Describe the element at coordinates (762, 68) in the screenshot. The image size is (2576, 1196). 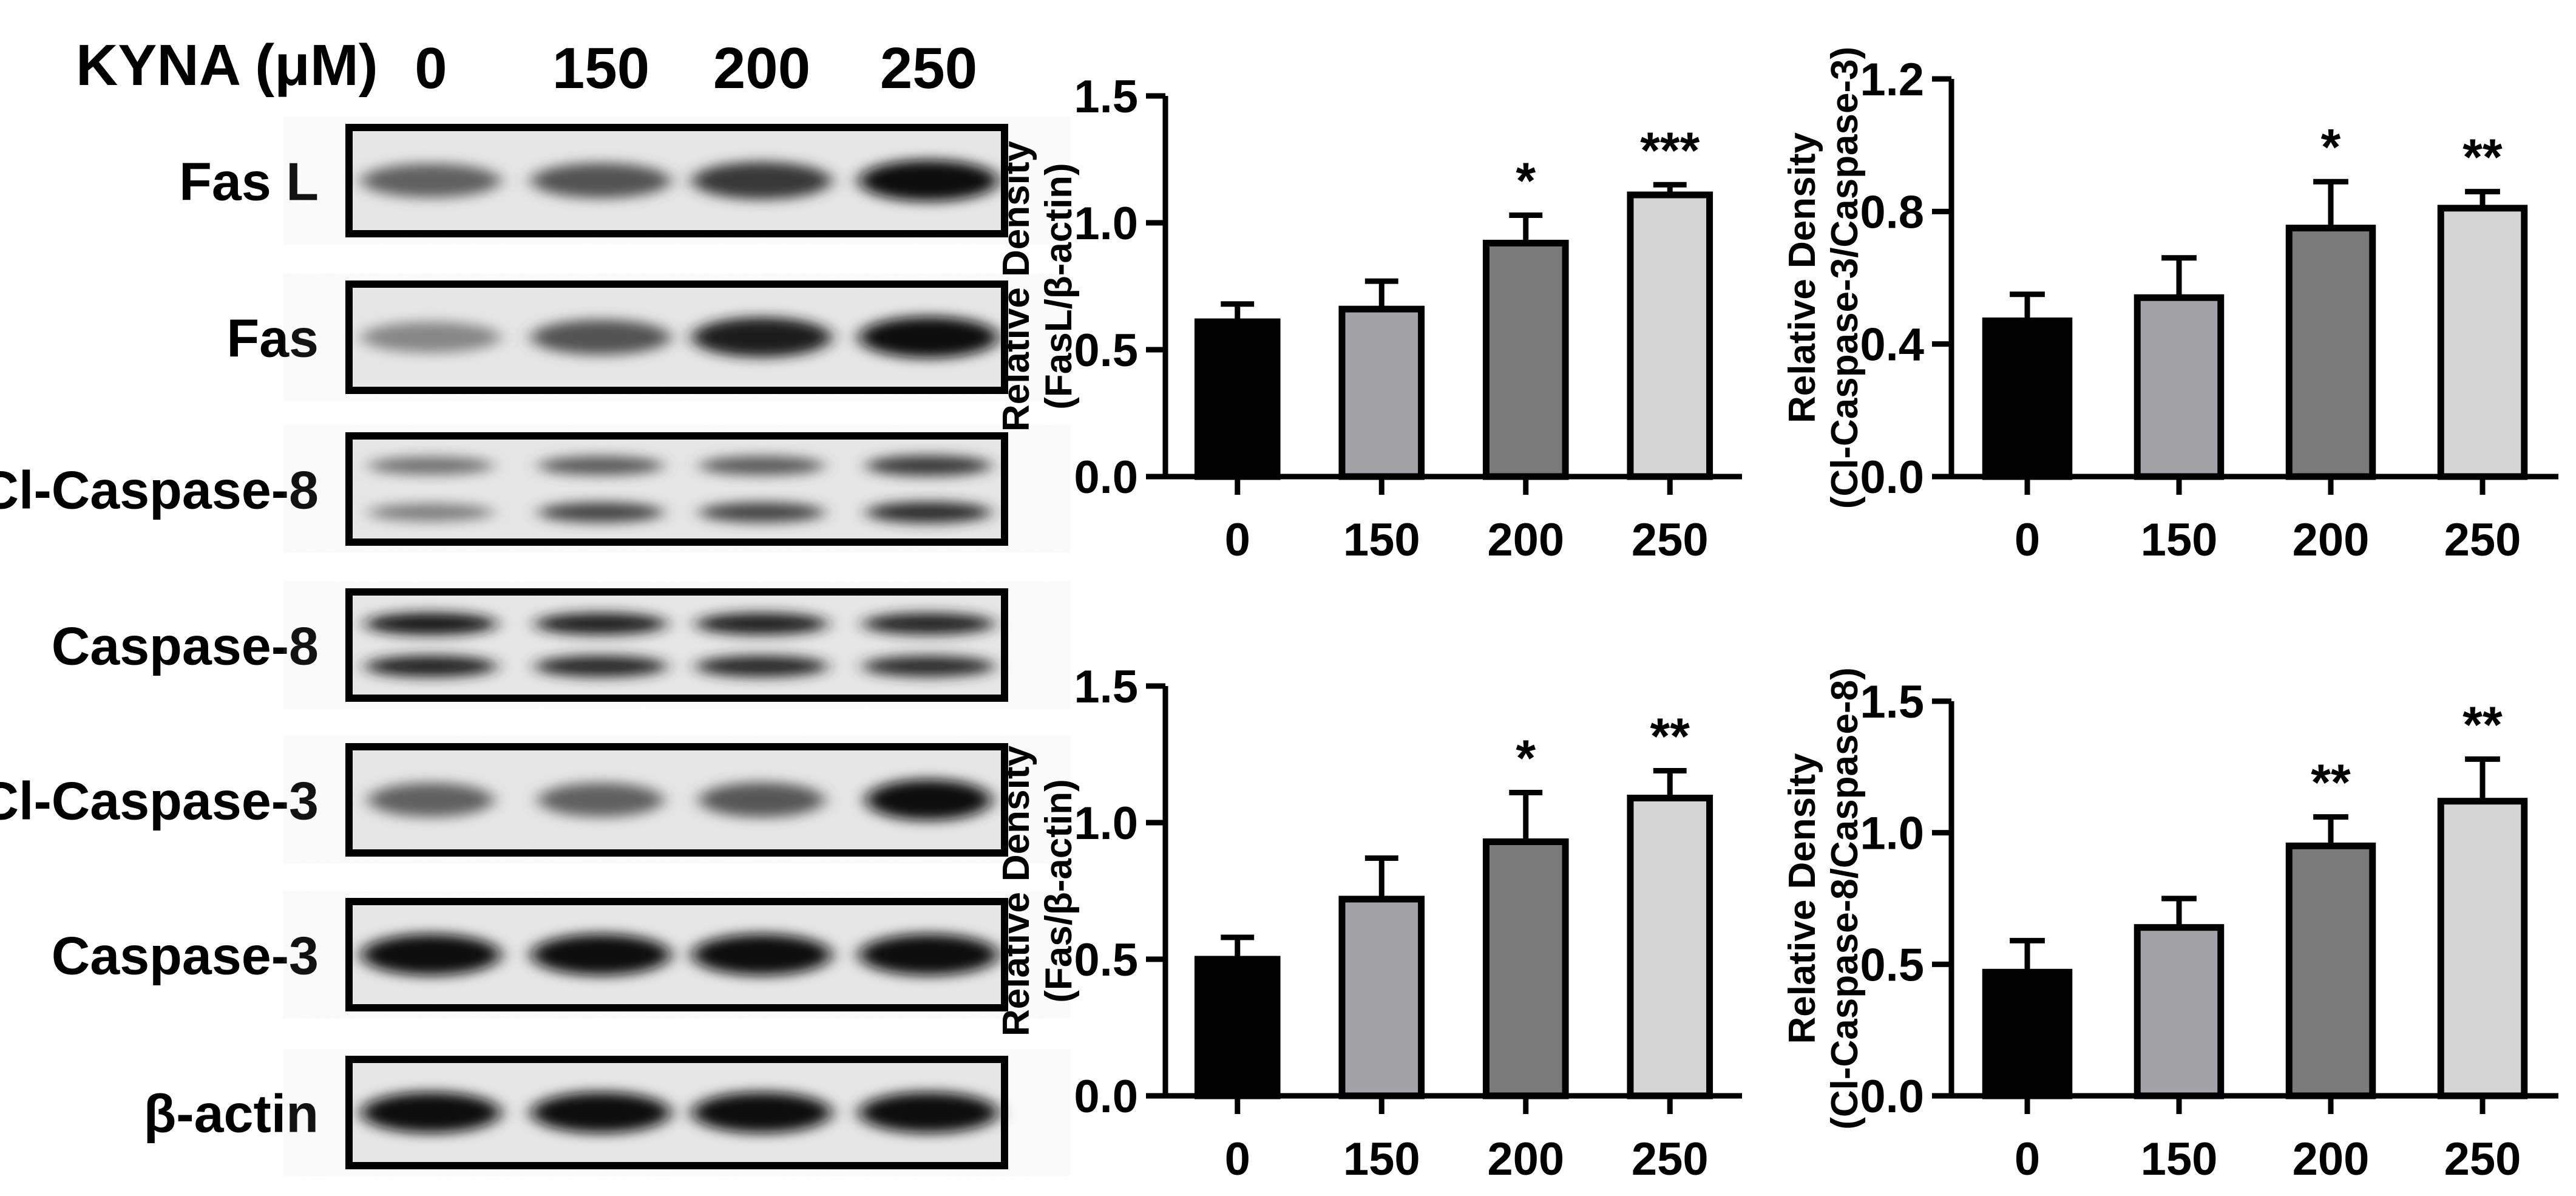
I see `lane-label: 200` at that location.